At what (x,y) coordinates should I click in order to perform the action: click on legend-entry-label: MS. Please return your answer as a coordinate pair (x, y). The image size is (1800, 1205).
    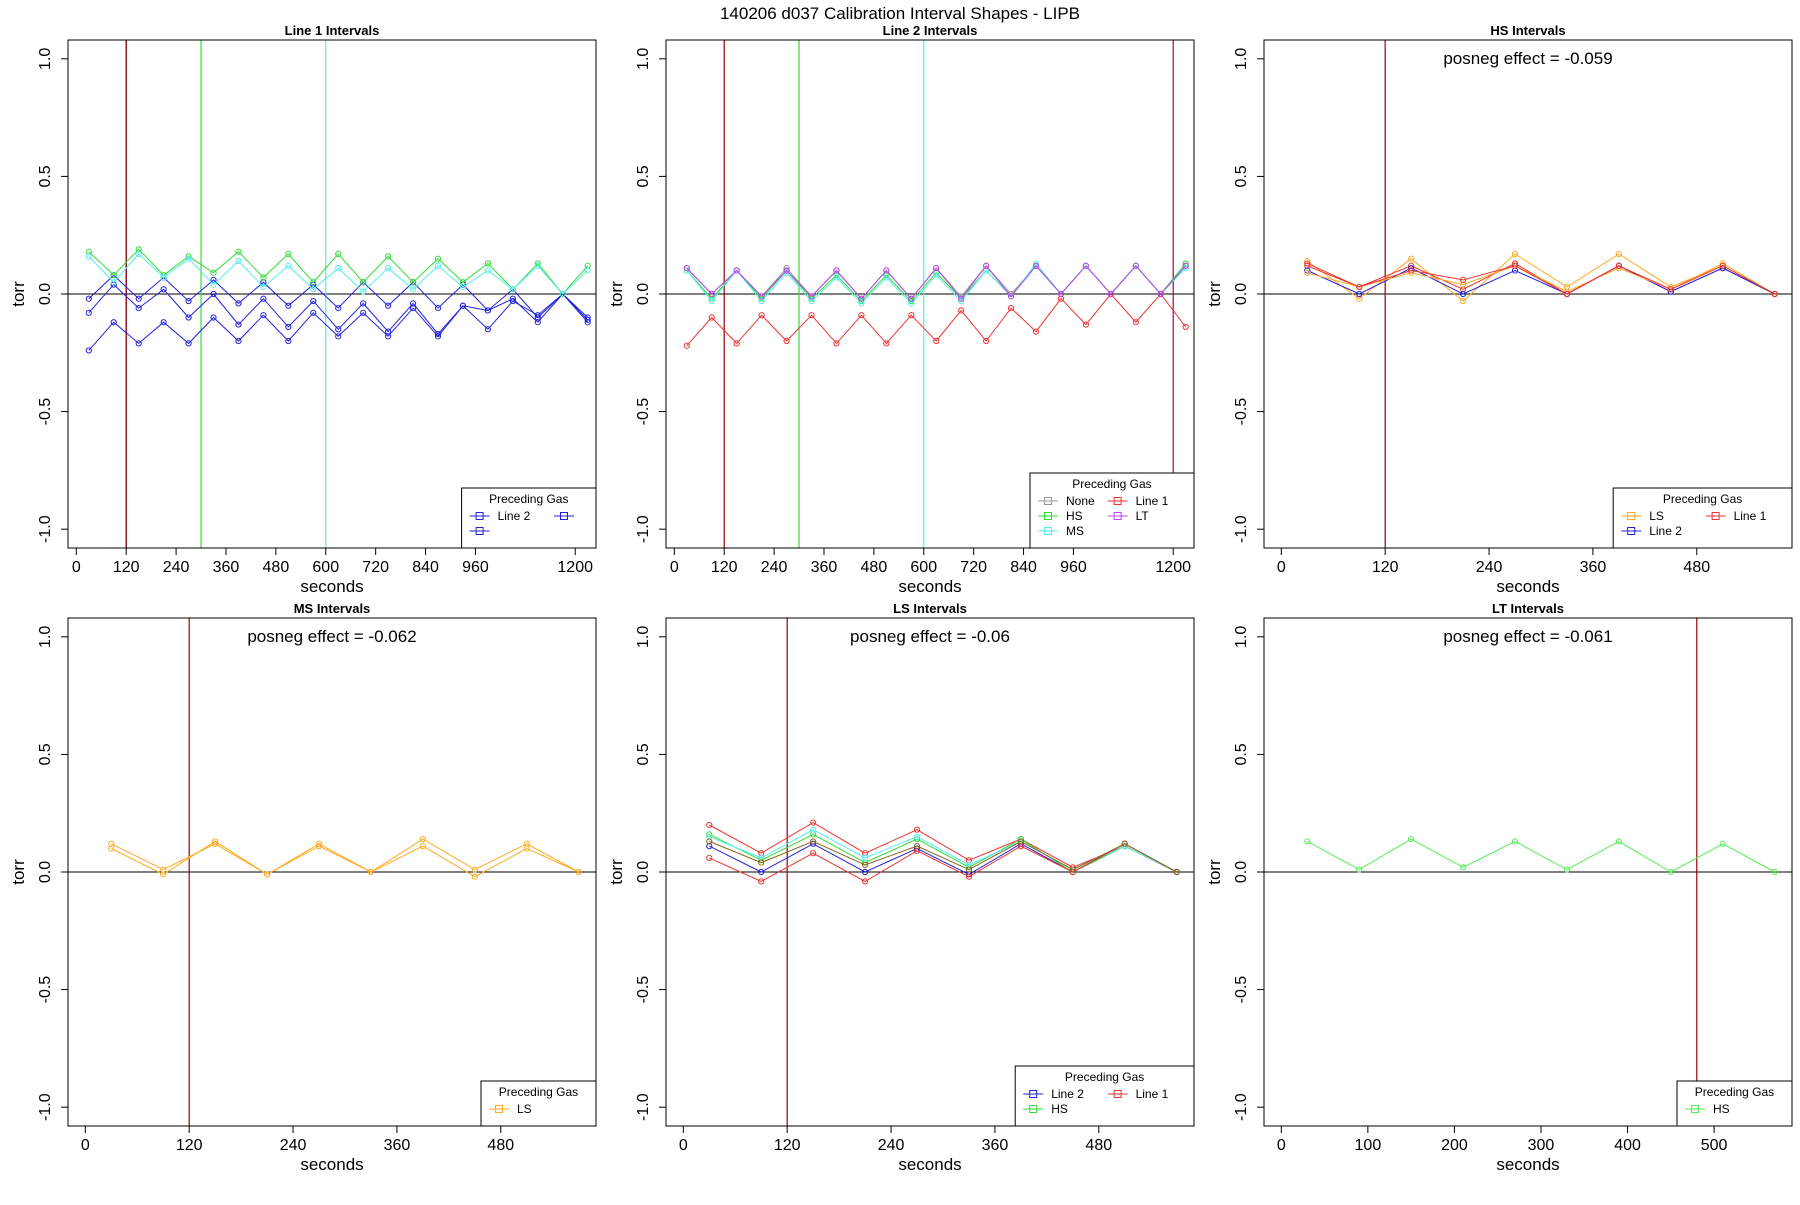
    Looking at the image, I should click on (1075, 531).